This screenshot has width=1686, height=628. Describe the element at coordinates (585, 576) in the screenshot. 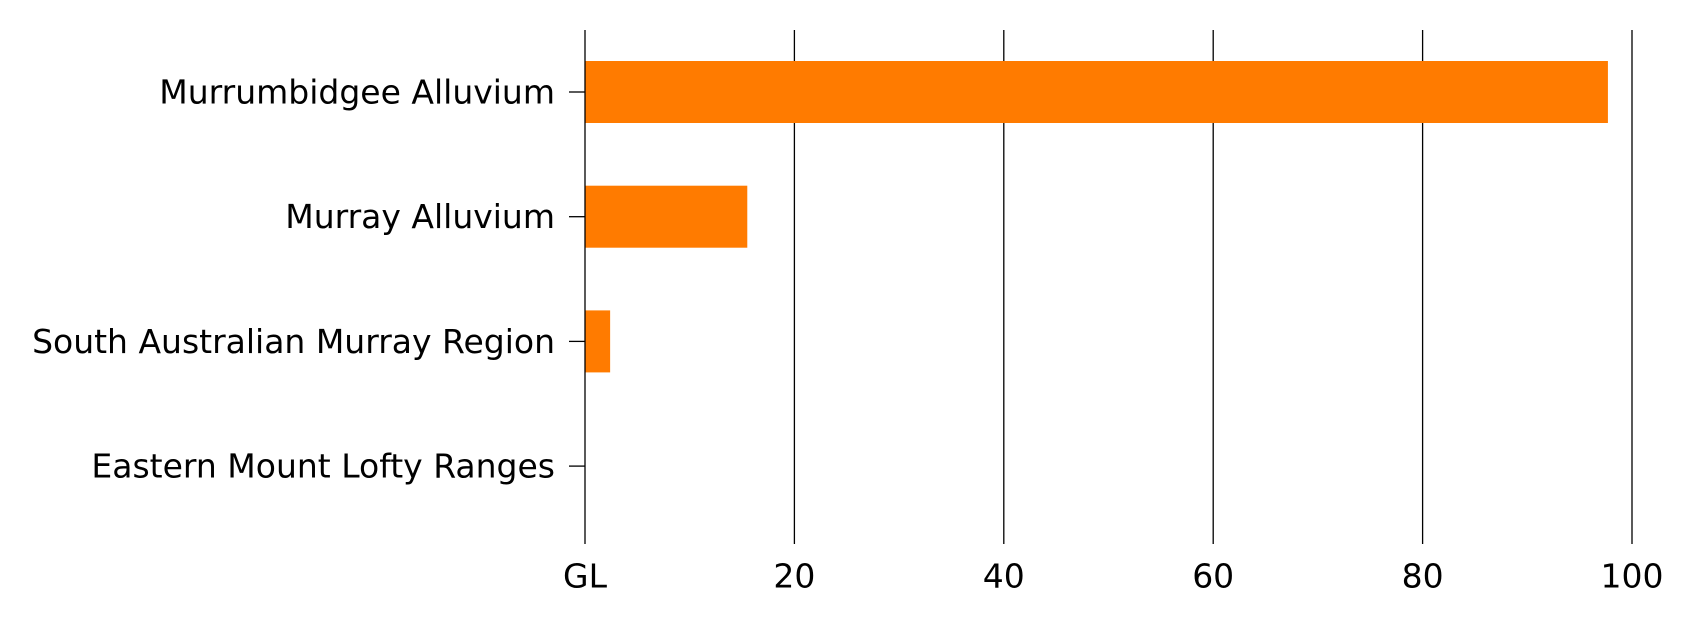

I see `x-tick-label-0: GL` at that location.